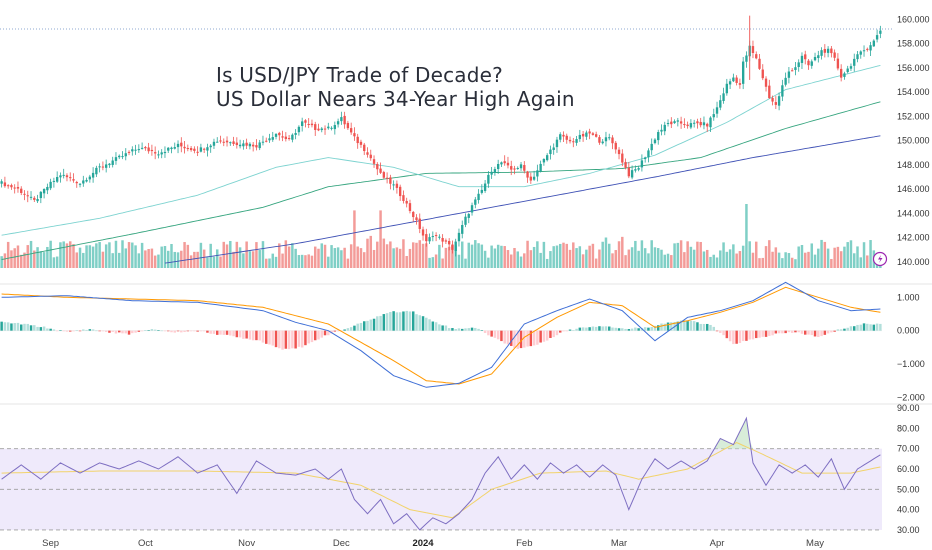  What do you see at coordinates (880, 259) in the screenshot?
I see `price-alert-icon` at bounding box center [880, 259].